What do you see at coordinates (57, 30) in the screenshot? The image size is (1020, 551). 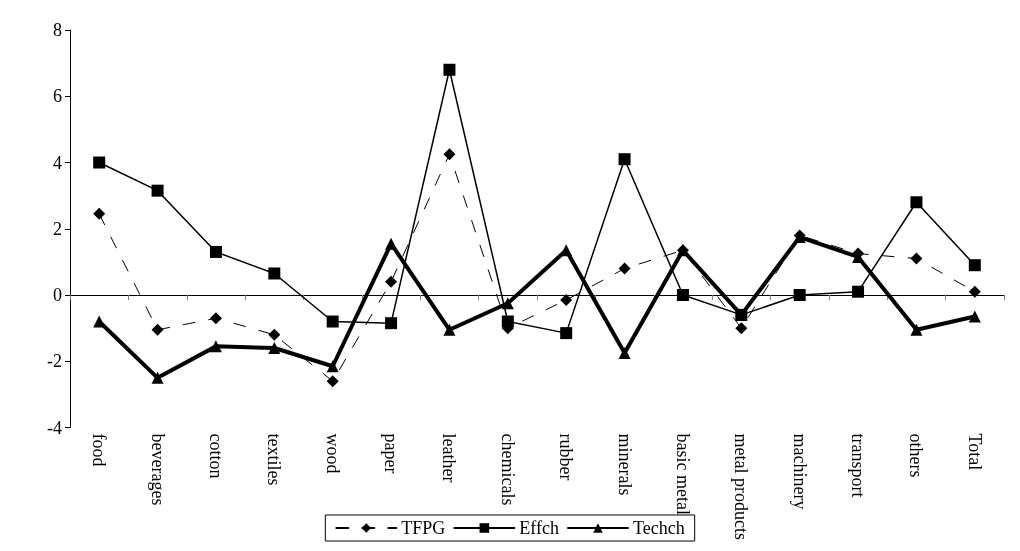 I see `y-tick-label: 8` at bounding box center [57, 30].